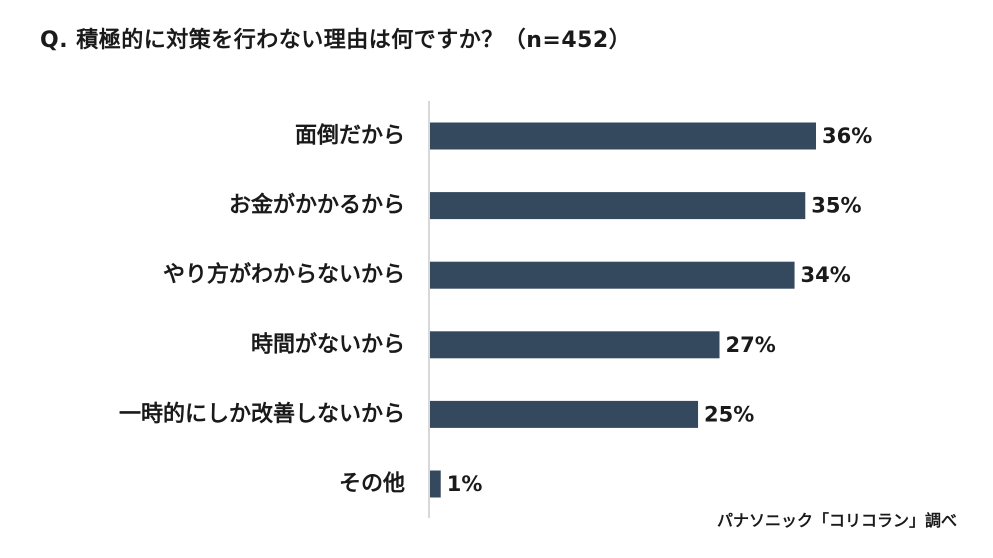 The image size is (993, 558). What do you see at coordinates (284, 275) in the screenshot?
I see `category-label: やり方がわからないから` at bounding box center [284, 275].